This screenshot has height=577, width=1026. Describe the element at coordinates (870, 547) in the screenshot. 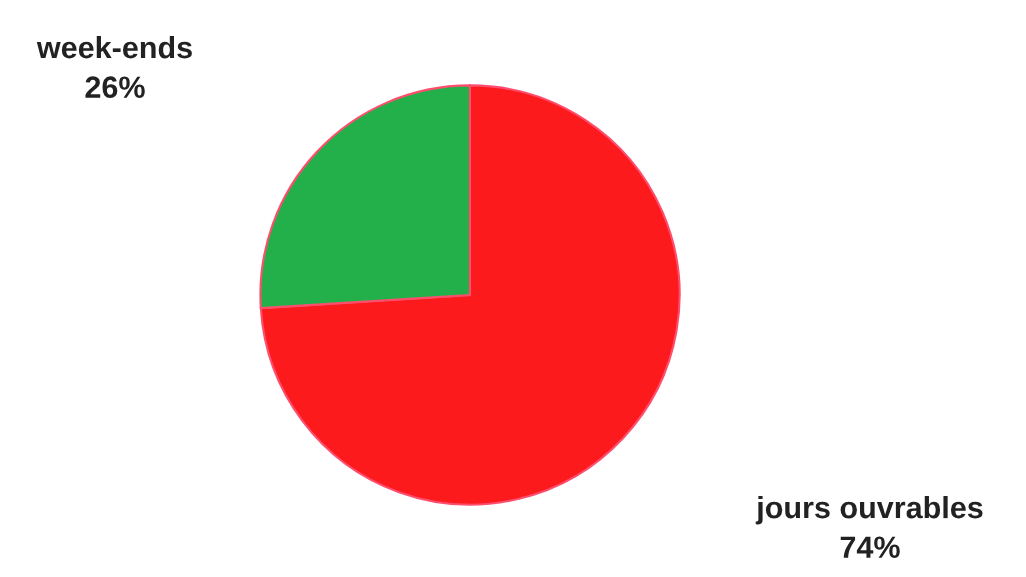

I see `data-label: 74%` at that location.